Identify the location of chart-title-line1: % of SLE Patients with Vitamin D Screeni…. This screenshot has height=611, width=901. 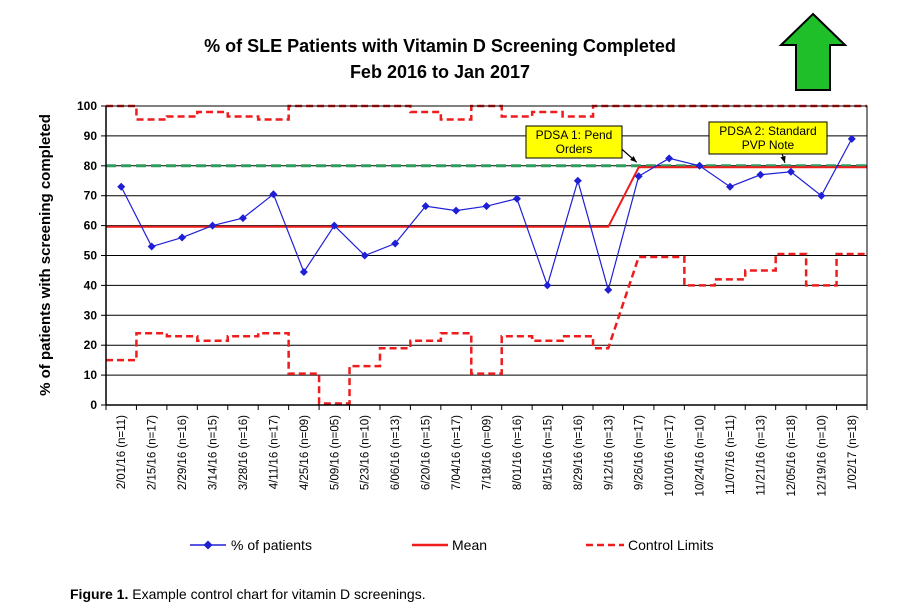
(440, 46).